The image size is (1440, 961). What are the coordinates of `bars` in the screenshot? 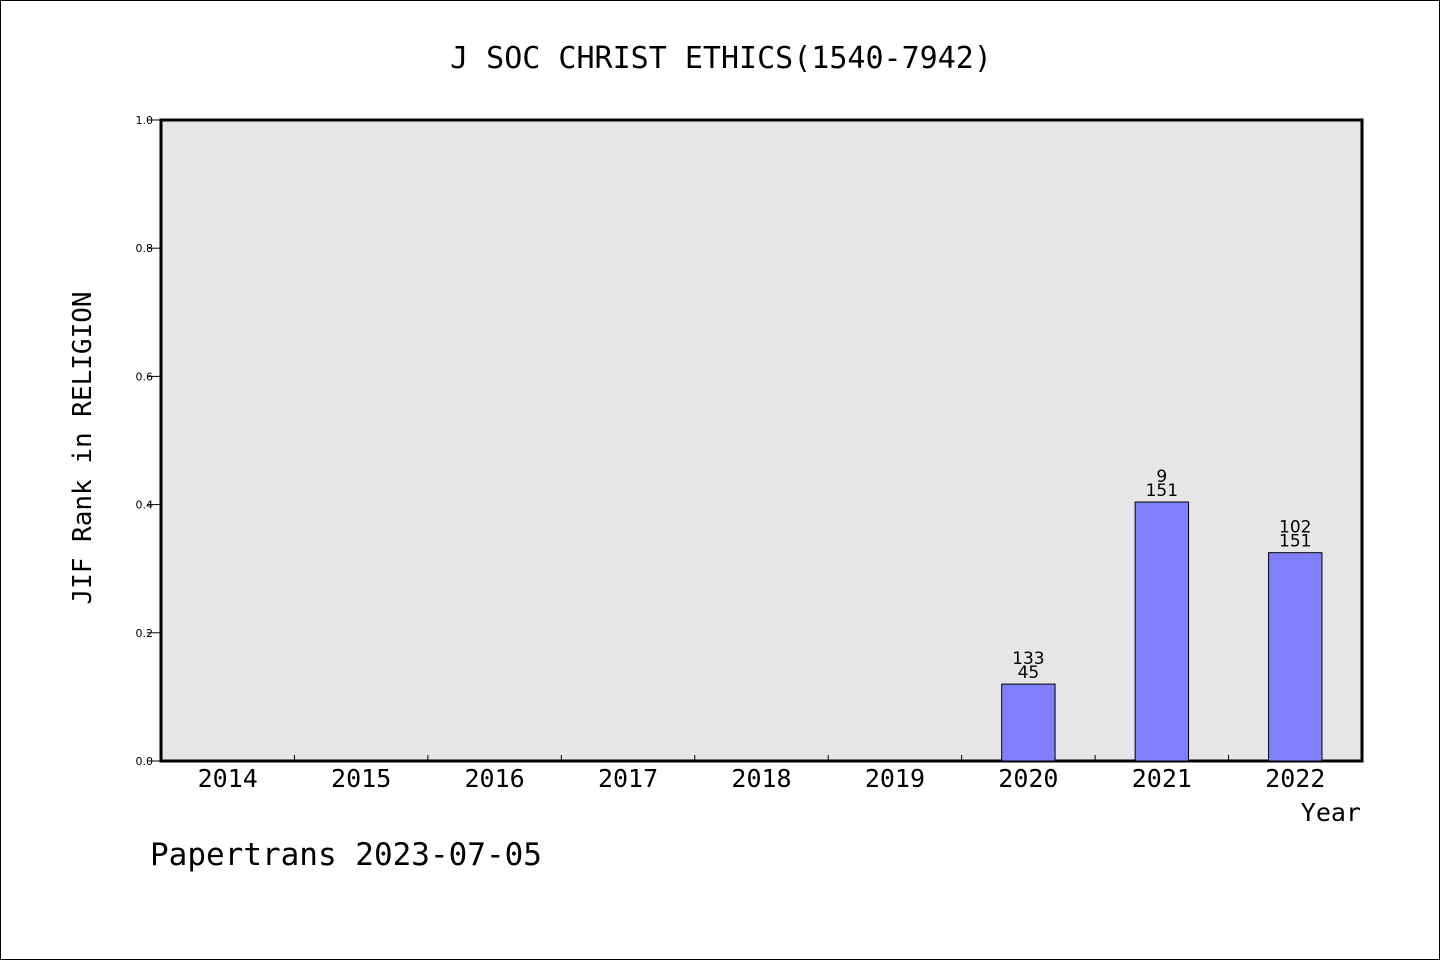 It's located at (1162, 631).